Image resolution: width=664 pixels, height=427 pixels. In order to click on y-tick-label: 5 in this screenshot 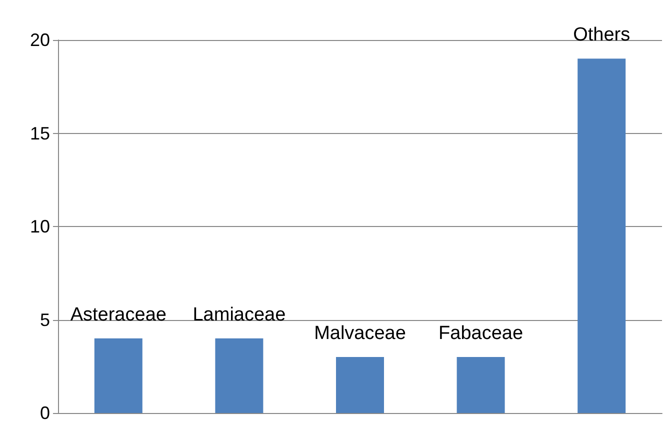, I will do `click(45, 320)`.